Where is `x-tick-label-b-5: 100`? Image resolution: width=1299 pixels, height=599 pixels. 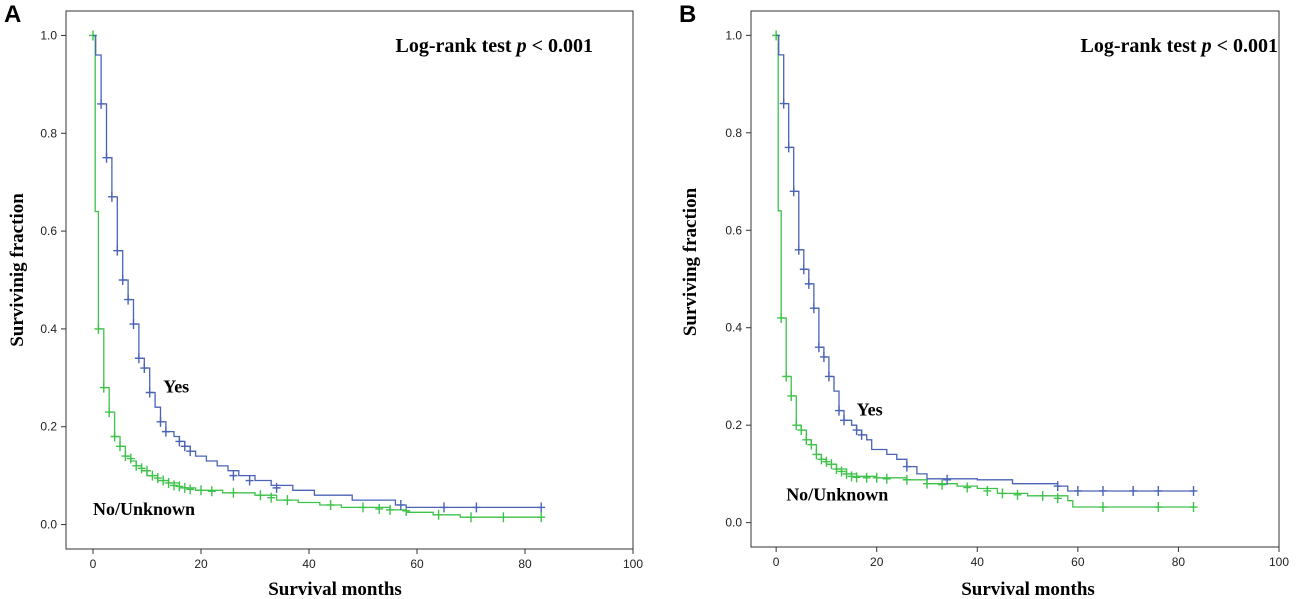
x-tick-label-b-5: 100 is located at coordinates (1279, 562).